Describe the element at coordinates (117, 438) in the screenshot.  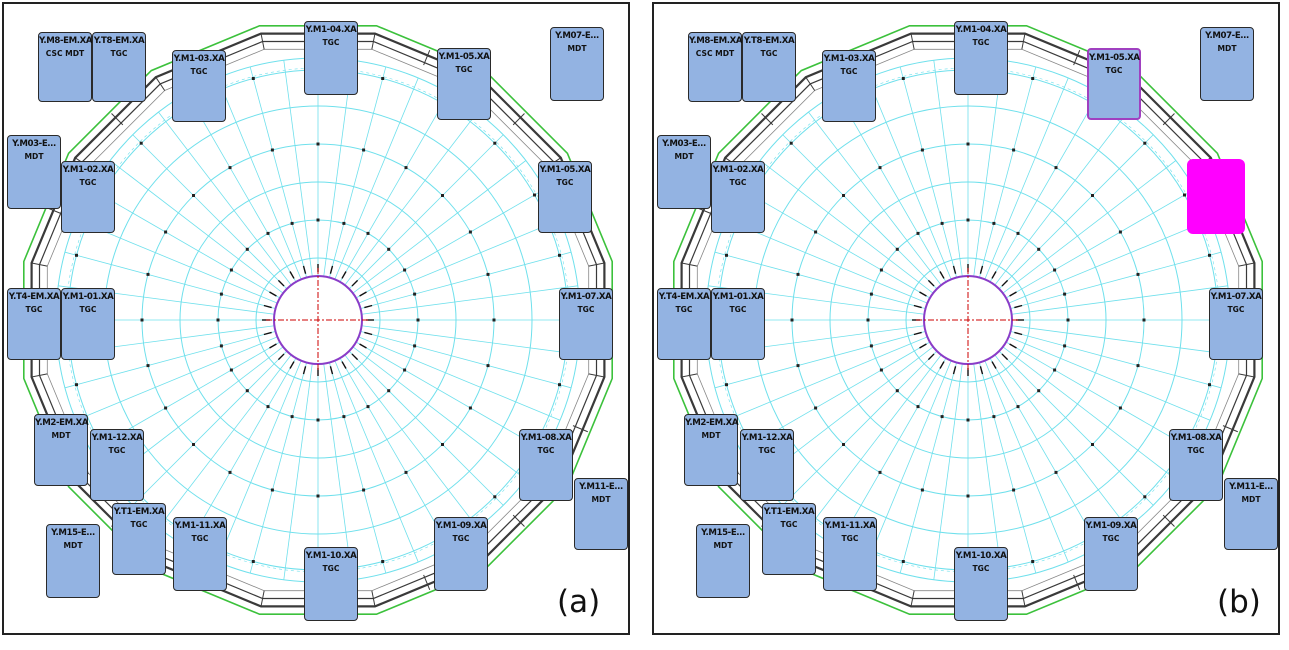
I see `crate-name: Y.M1-12.XA` at that location.